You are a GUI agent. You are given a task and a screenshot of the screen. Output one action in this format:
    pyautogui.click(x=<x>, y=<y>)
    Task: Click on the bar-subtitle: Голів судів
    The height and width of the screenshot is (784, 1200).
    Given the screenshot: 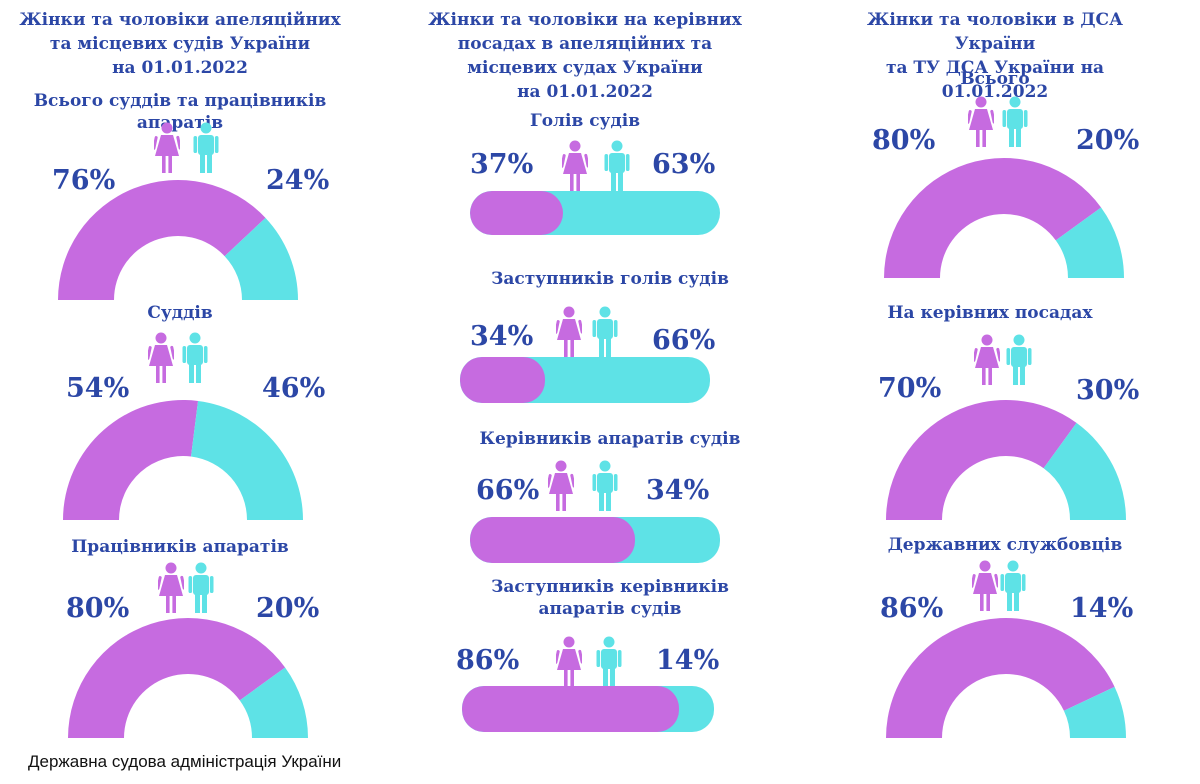 What is the action you would take?
    pyautogui.click(x=585, y=121)
    